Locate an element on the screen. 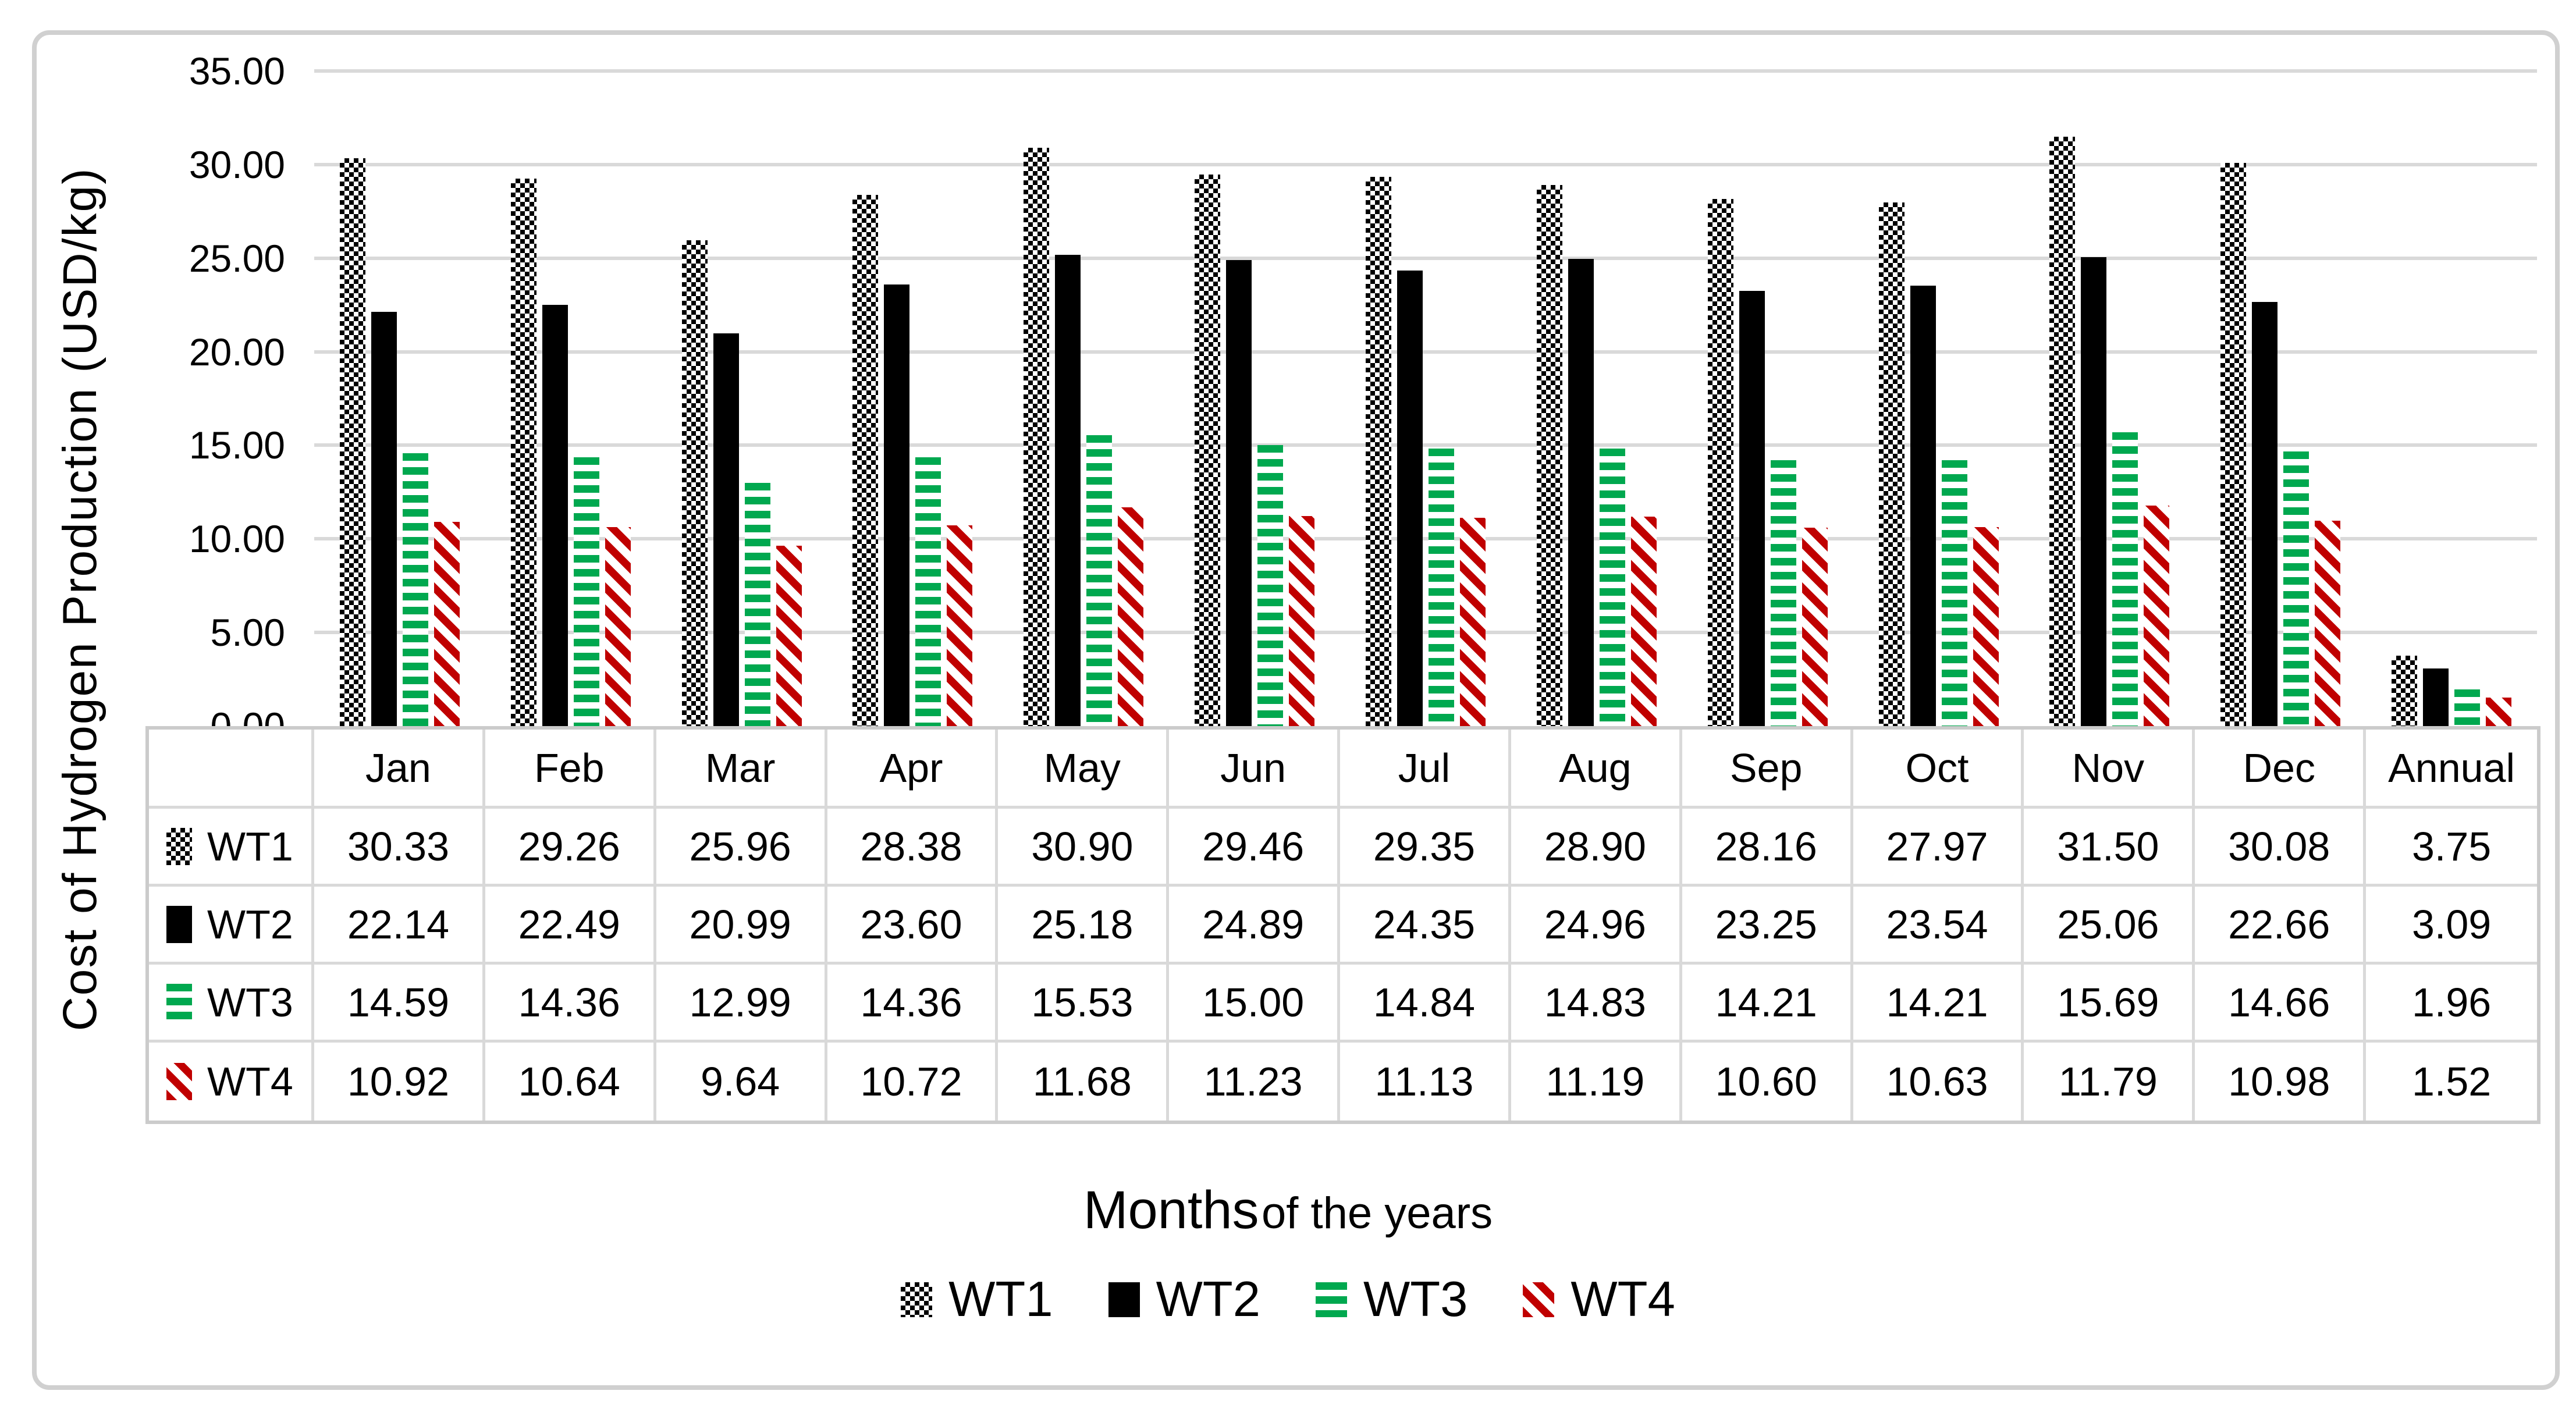 The height and width of the screenshot is (1412, 2576). table-cell-wt3-jul: 14.84 is located at coordinates (1425, 1004).